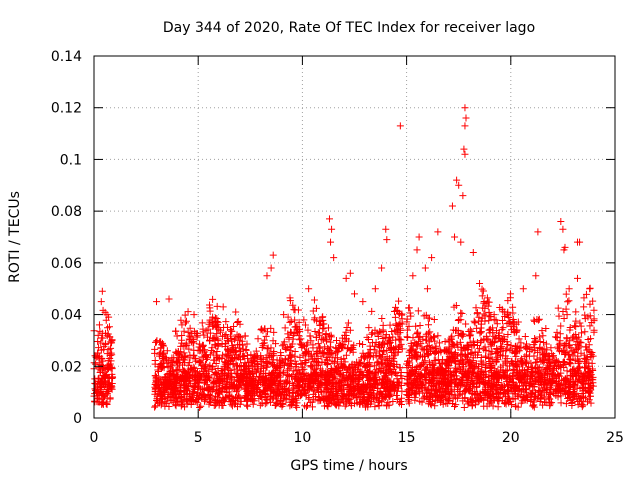 The width and height of the screenshot is (640, 480). Describe the element at coordinates (198, 438) in the screenshot. I see `x-tick-label: 5` at that location.